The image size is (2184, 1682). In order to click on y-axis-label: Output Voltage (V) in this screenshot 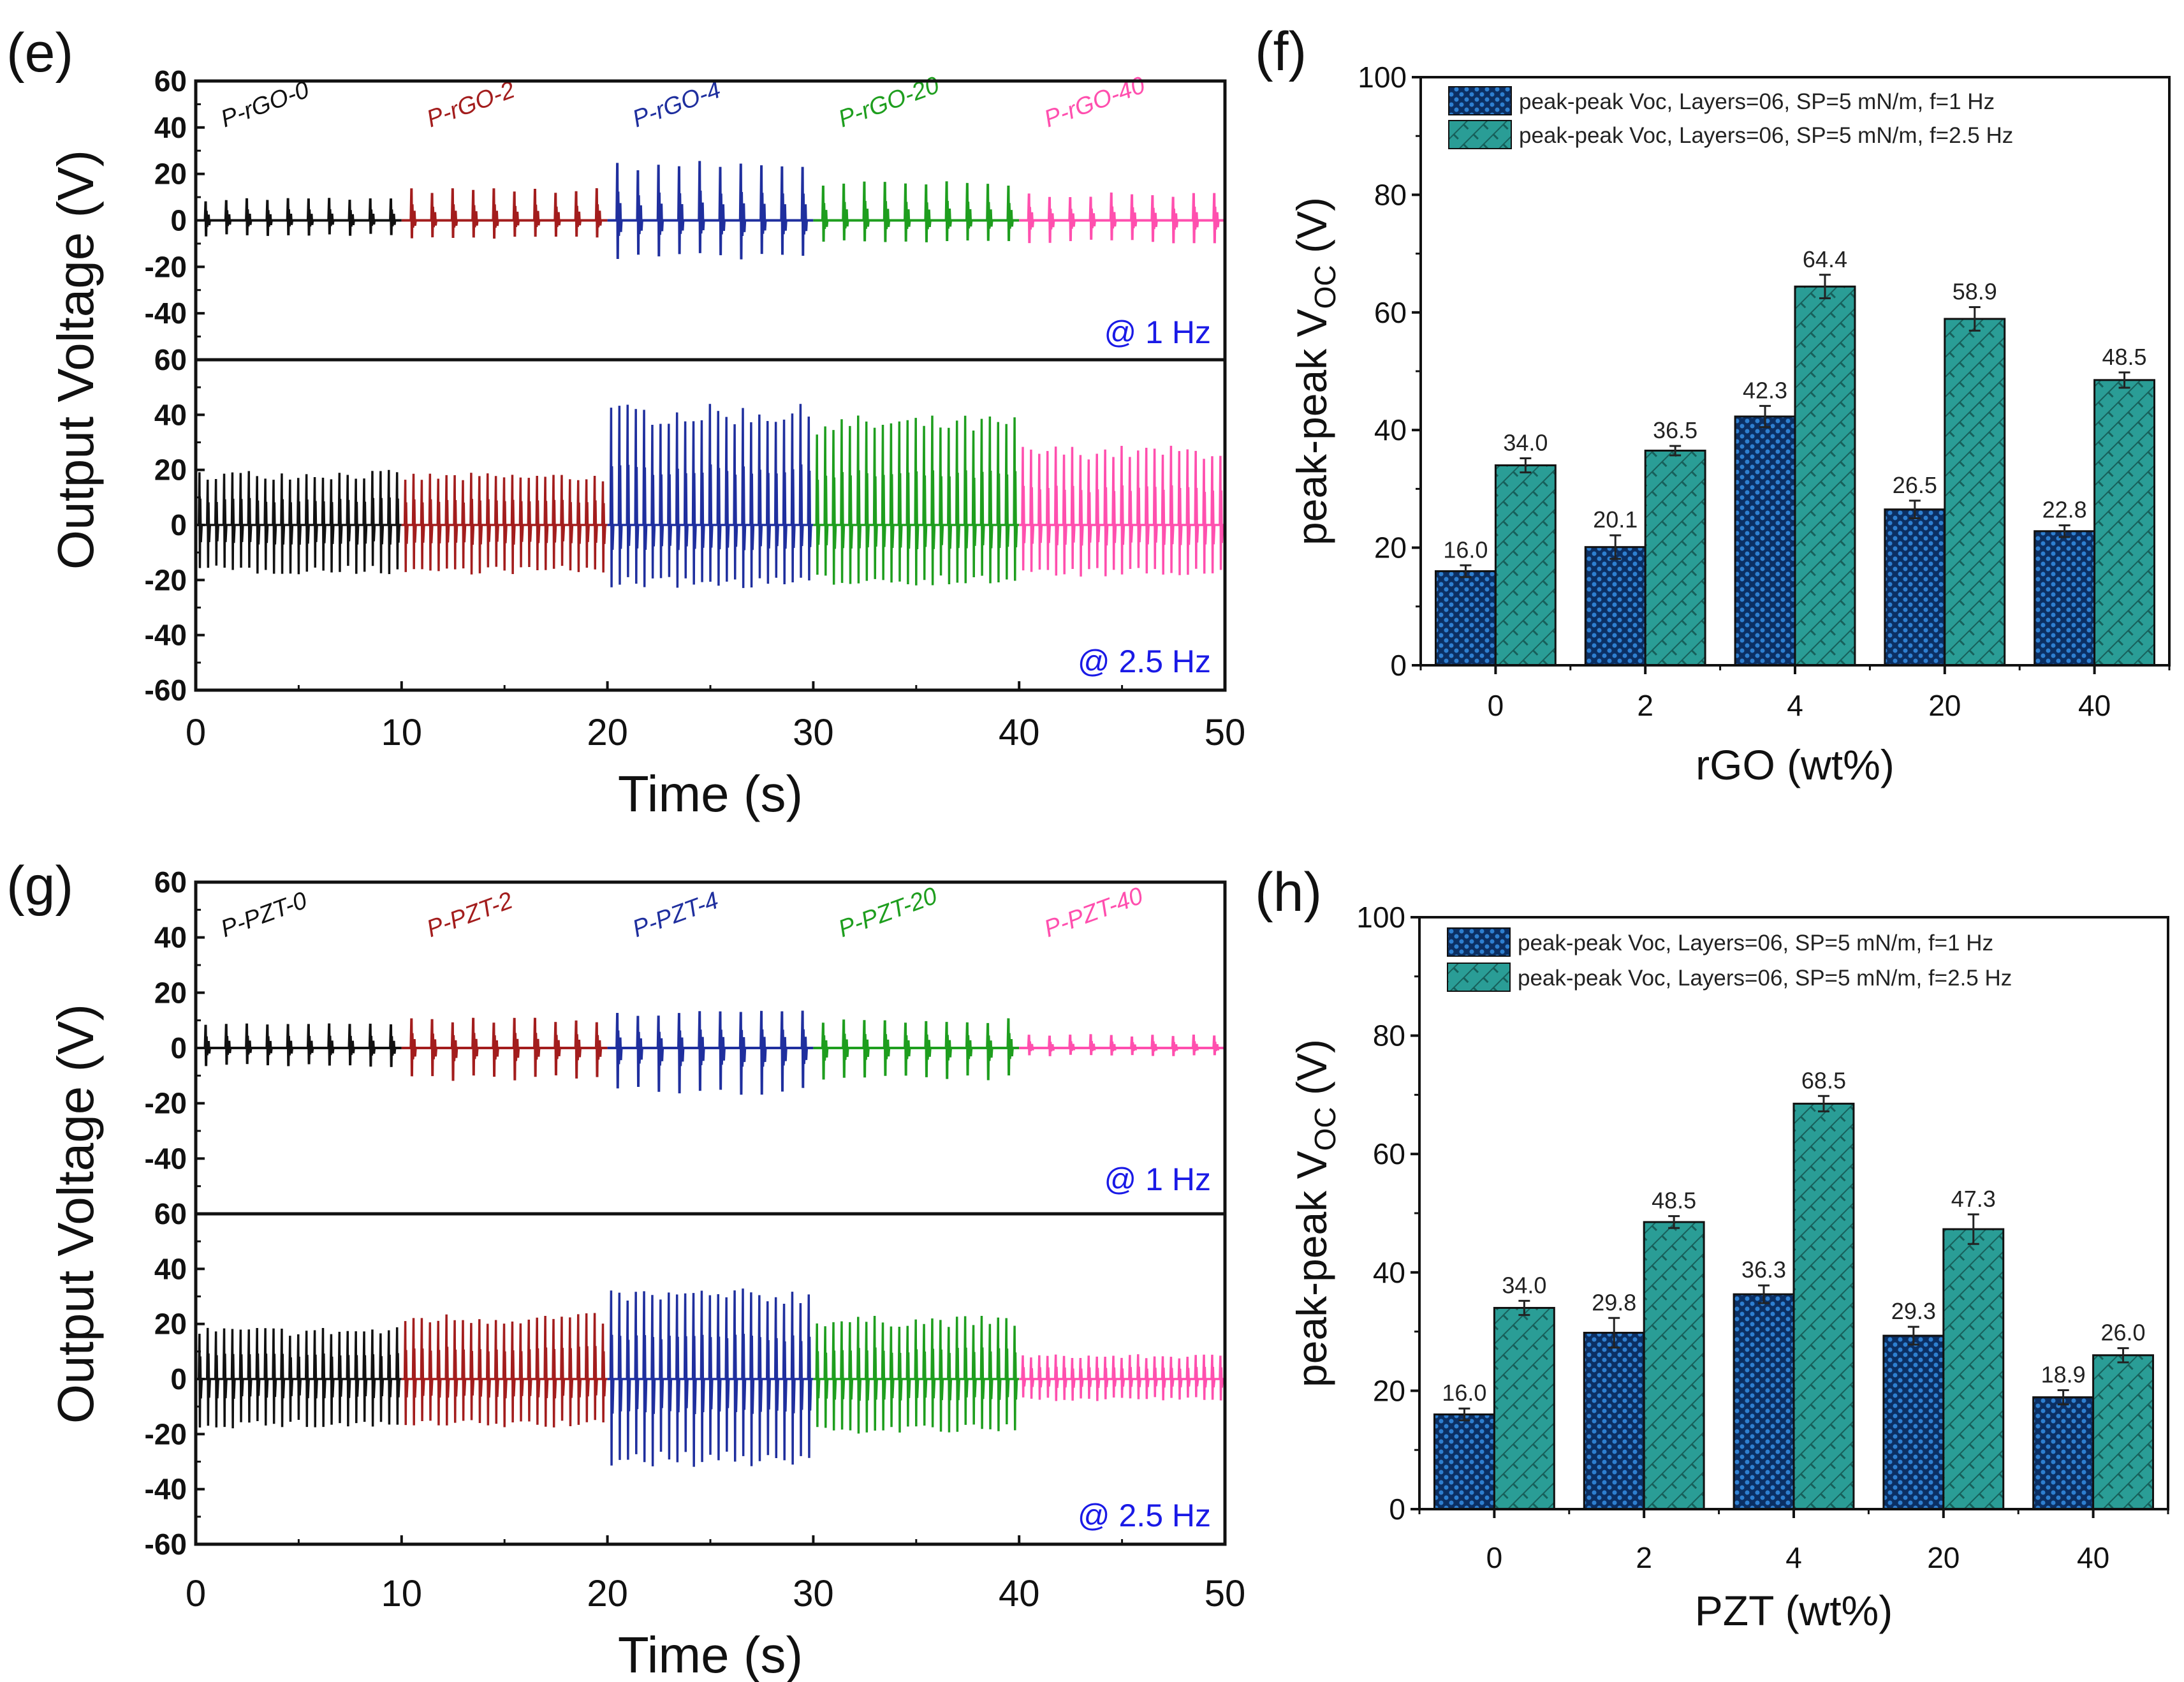, I will do `click(75, 1214)`.